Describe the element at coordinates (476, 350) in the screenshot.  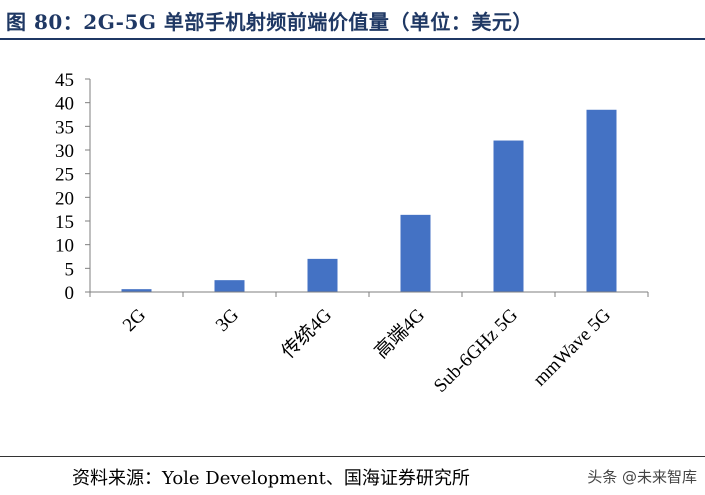
I see `x-tick-label: Sub-6GHz 5G` at that location.